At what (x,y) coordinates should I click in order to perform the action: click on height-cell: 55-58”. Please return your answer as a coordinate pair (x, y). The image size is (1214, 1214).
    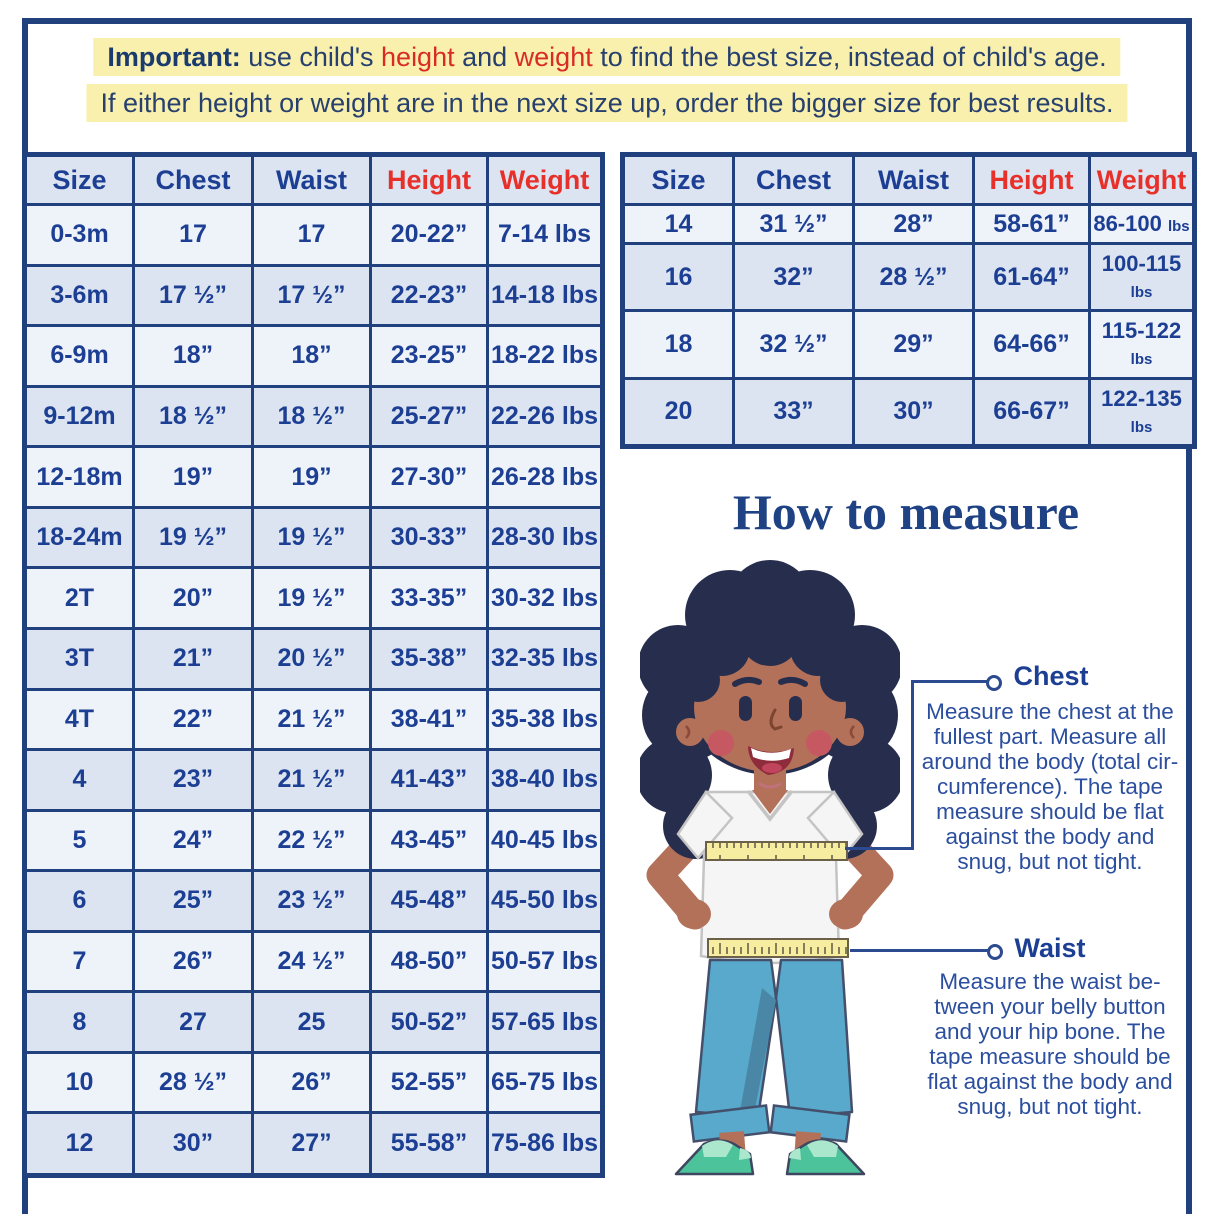
    Looking at the image, I should click on (429, 1144).